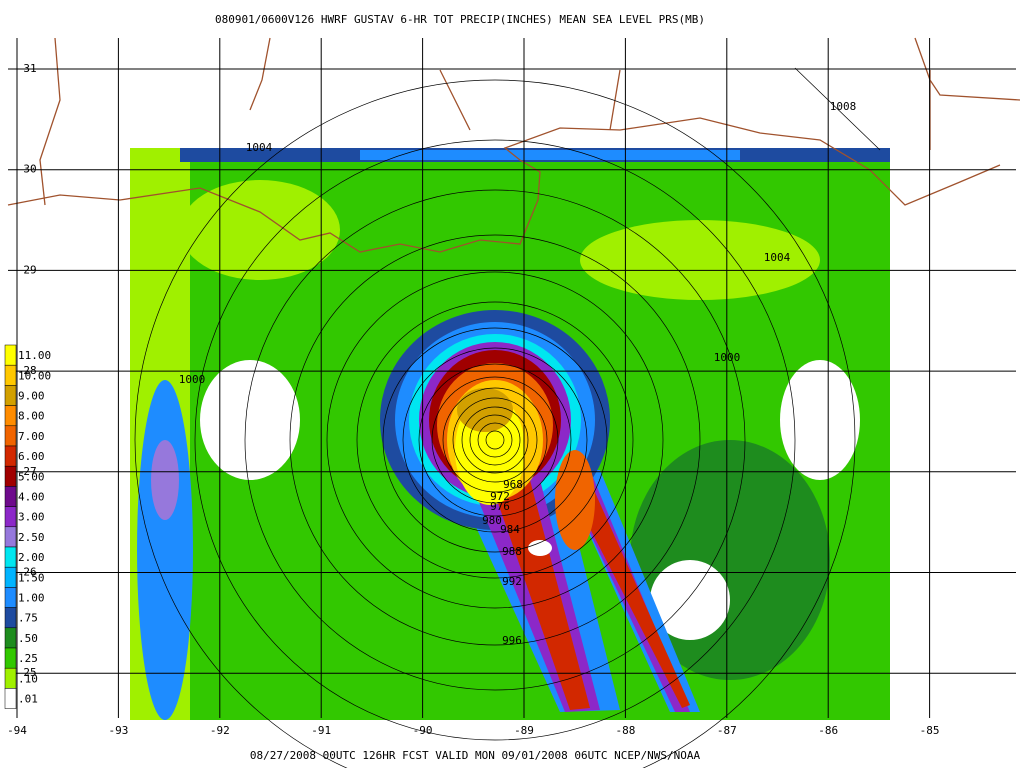 This screenshot has width=1024, height=768. I want to click on lat-tick-label: 30, so click(29, 169).